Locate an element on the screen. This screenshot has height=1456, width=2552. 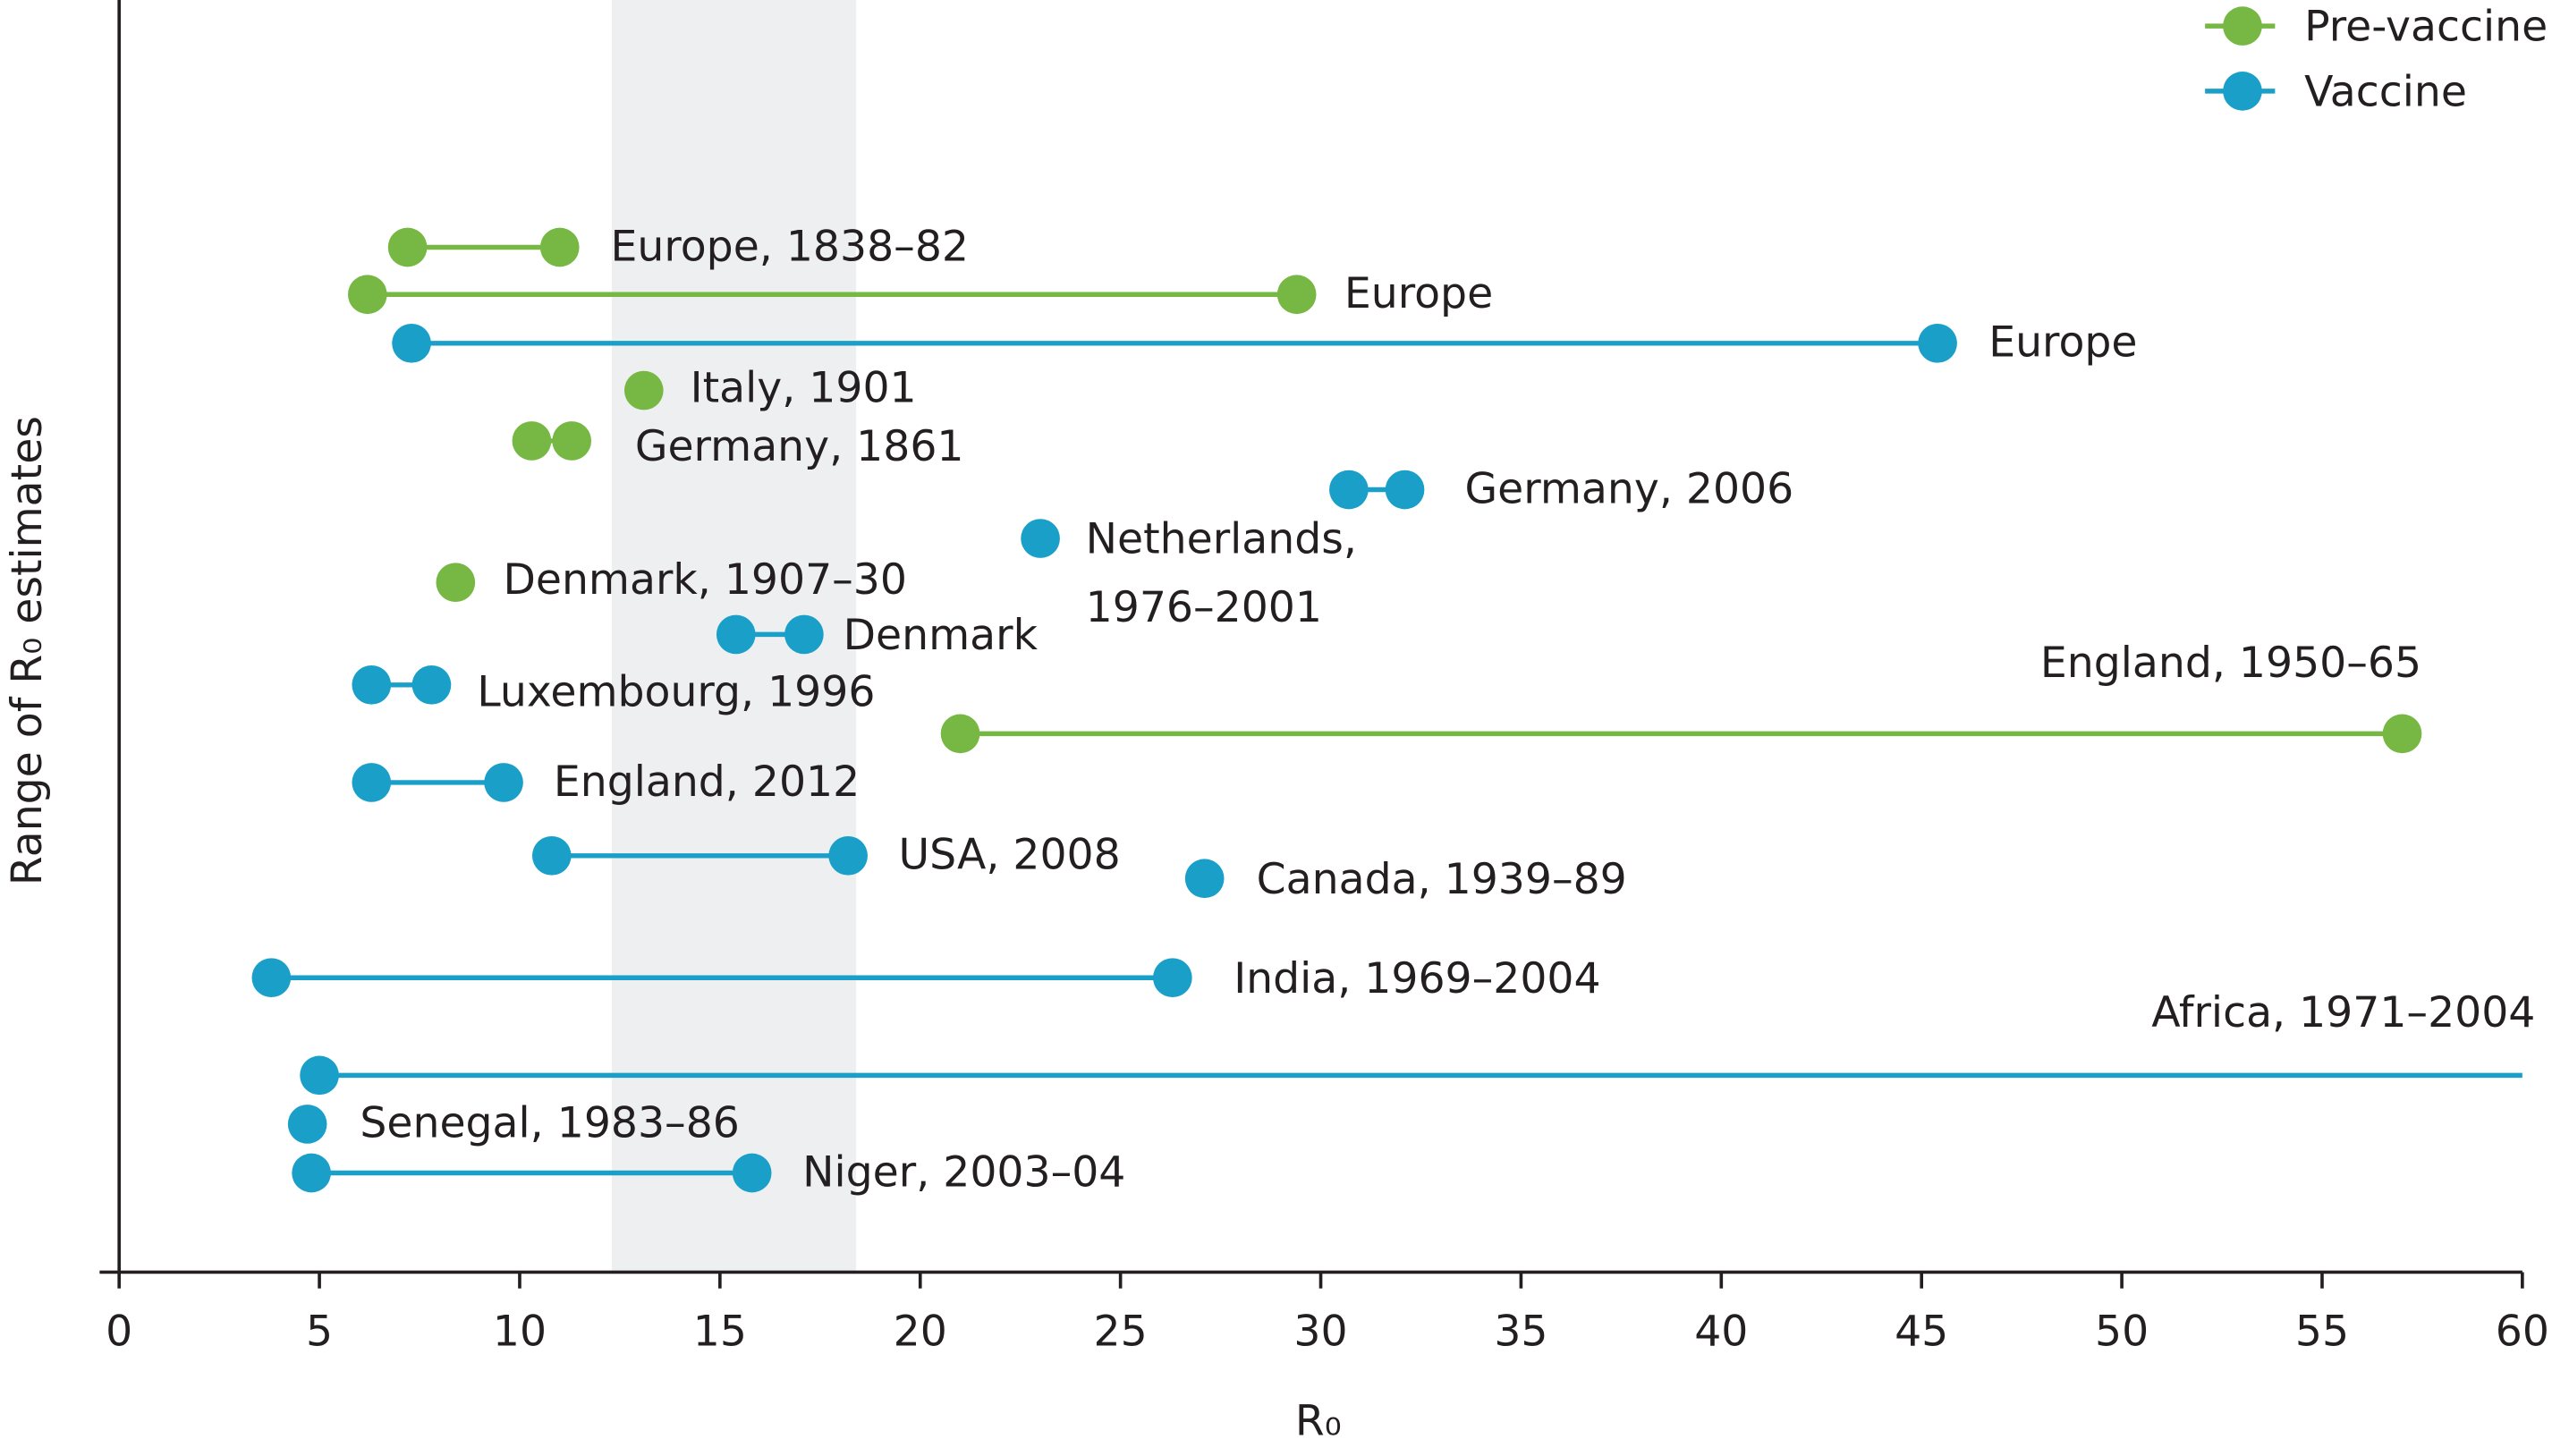
x-tick-label: 10 is located at coordinates (520, 1332).